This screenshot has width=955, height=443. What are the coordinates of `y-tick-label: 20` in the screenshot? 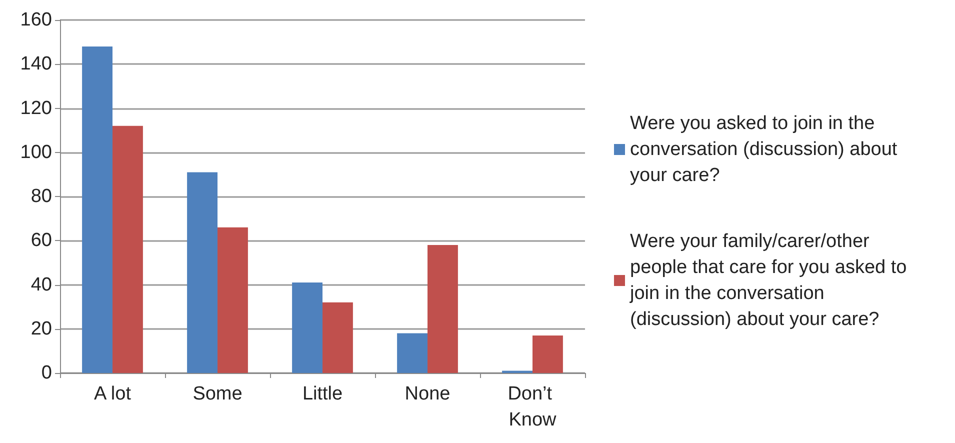 It's located at (41, 329).